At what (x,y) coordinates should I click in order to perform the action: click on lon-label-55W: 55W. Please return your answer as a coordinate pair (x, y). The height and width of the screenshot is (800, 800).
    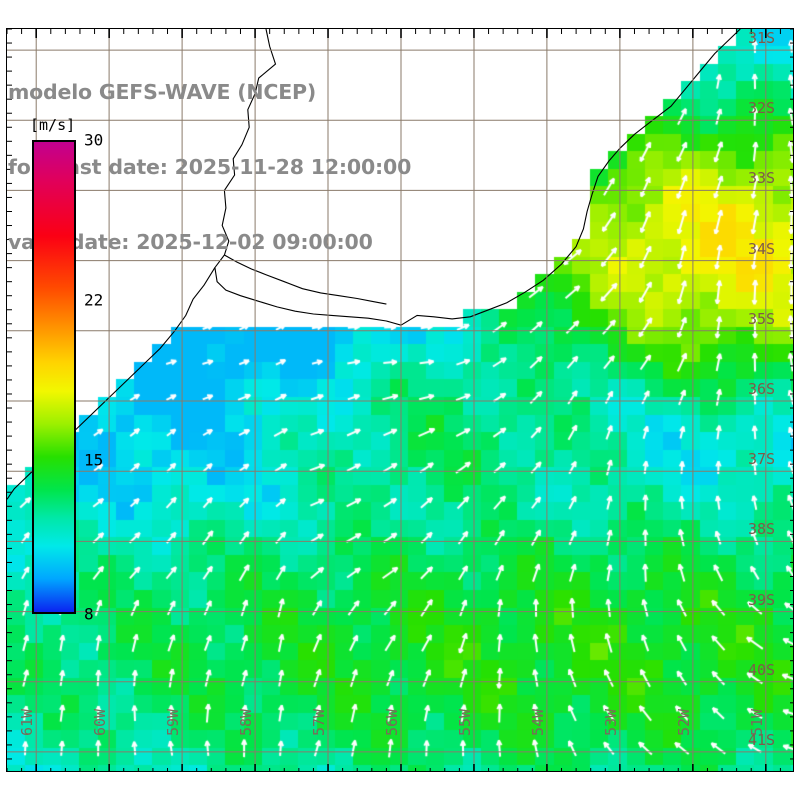
    Looking at the image, I should click on (464, 722).